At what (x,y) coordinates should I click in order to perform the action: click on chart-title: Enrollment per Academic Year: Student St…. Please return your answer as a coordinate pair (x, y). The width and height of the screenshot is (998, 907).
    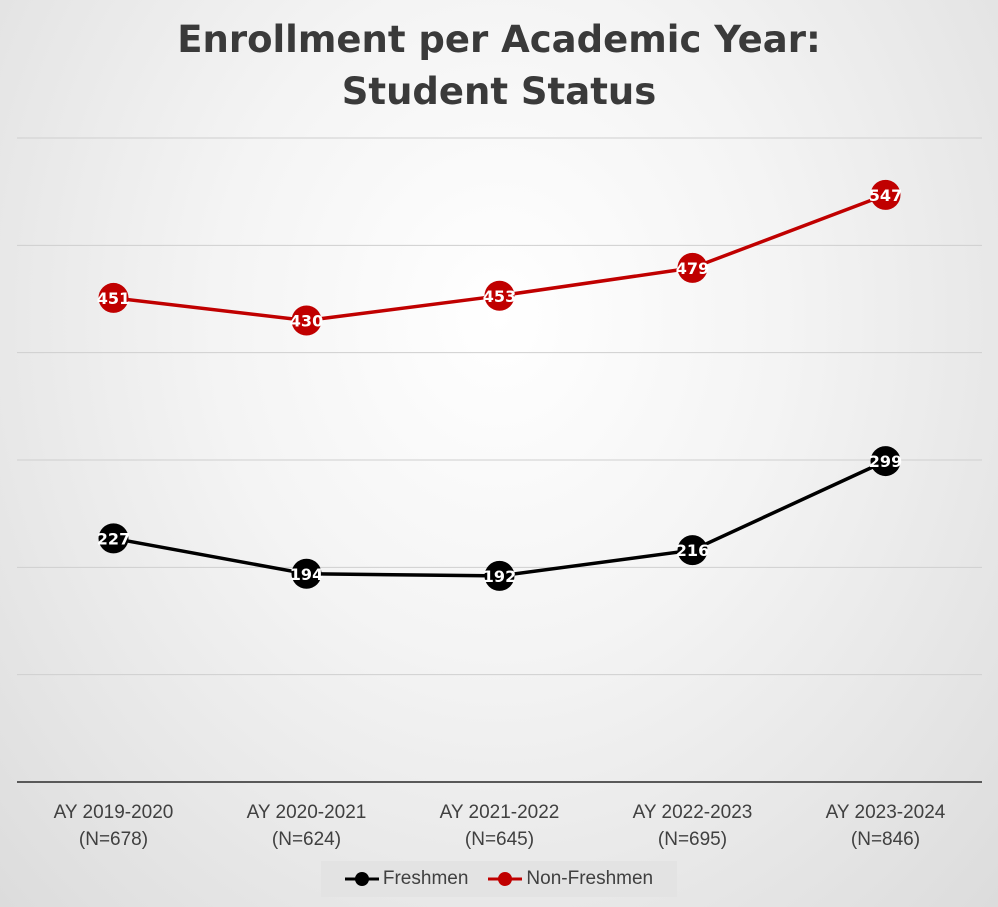
    Looking at the image, I should click on (499, 66).